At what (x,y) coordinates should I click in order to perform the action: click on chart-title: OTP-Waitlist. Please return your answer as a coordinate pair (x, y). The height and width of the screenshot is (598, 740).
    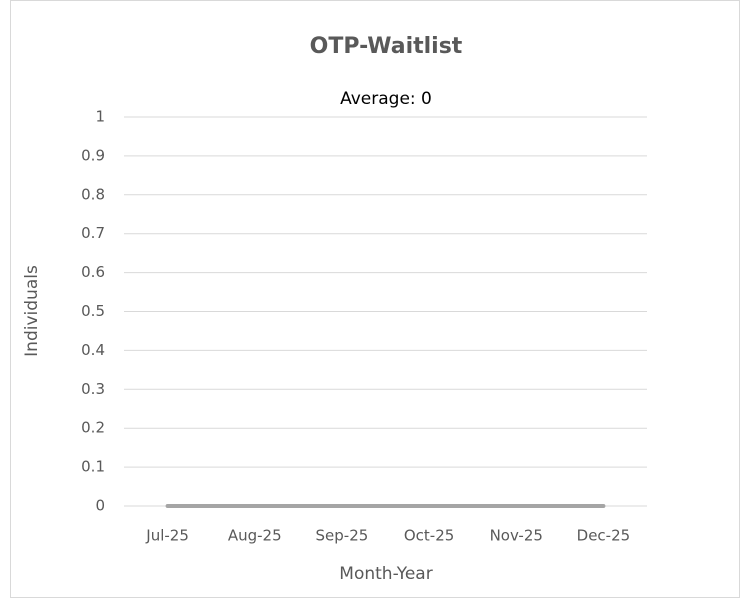
    Looking at the image, I should click on (386, 46).